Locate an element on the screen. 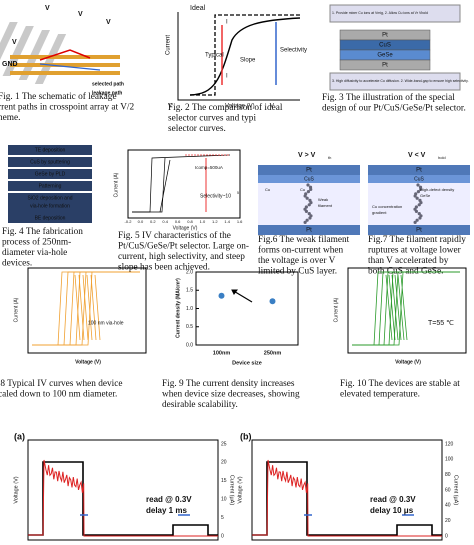 The height and width of the screenshot is (545, 474). caption: Fig.6 The weak filament is located at coordinates (304, 239).